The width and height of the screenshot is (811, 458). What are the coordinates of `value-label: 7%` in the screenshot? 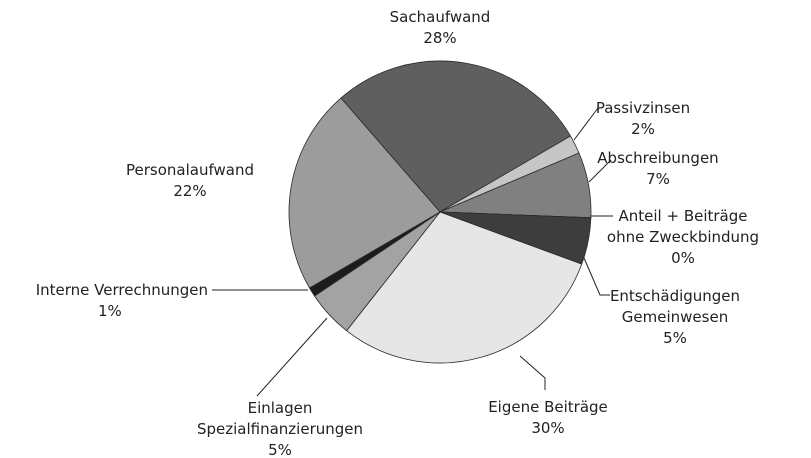 It's located at (658, 179).